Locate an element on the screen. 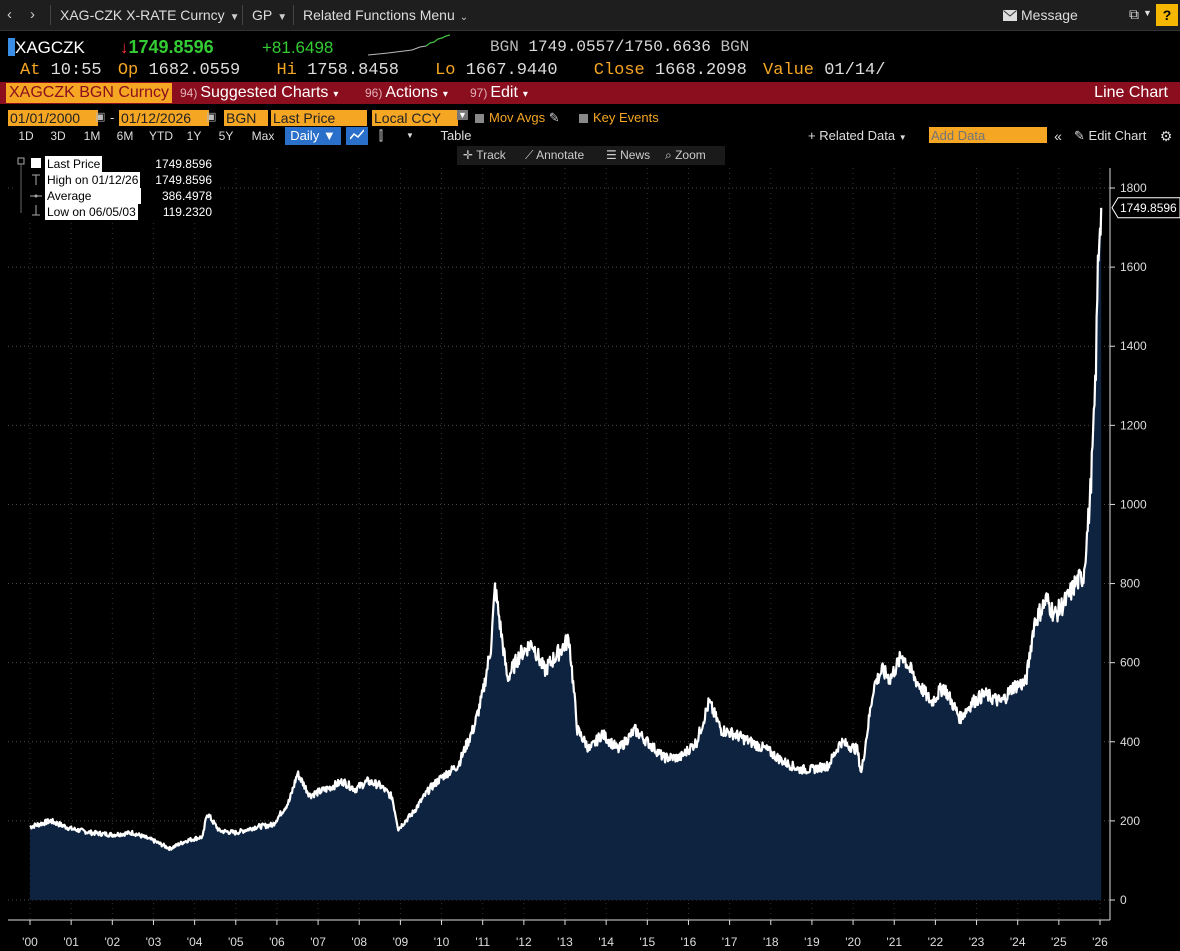 Image resolution: width=1180 pixels, height=951 pixels. collapse-icon: « is located at coordinates (1058, 136).